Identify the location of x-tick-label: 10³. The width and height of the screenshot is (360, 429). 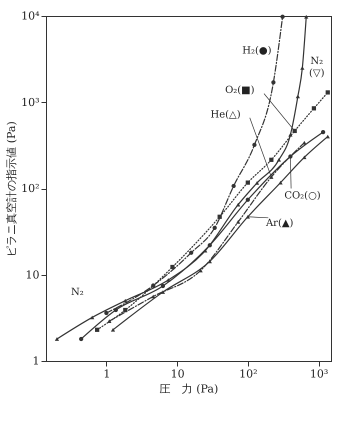
(319, 374).